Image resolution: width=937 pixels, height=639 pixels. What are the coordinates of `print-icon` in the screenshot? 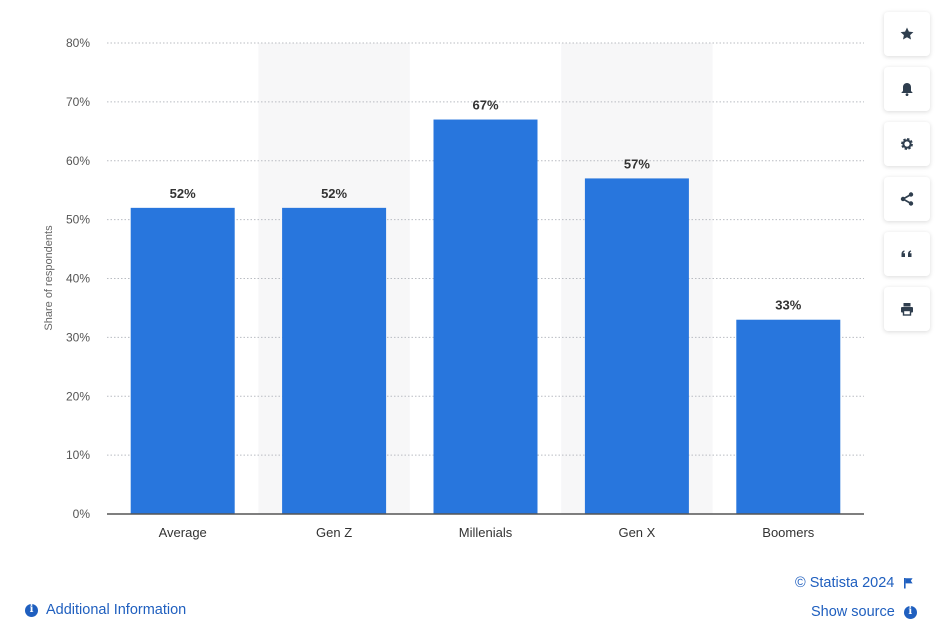 It's located at (907, 309).